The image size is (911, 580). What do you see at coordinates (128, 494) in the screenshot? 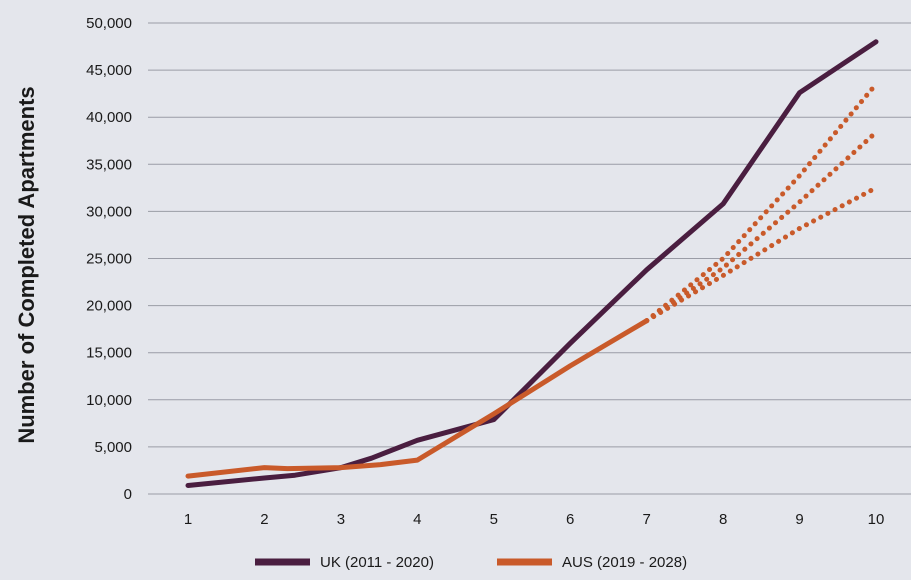
I see `y-tick-label: 0` at bounding box center [128, 494].